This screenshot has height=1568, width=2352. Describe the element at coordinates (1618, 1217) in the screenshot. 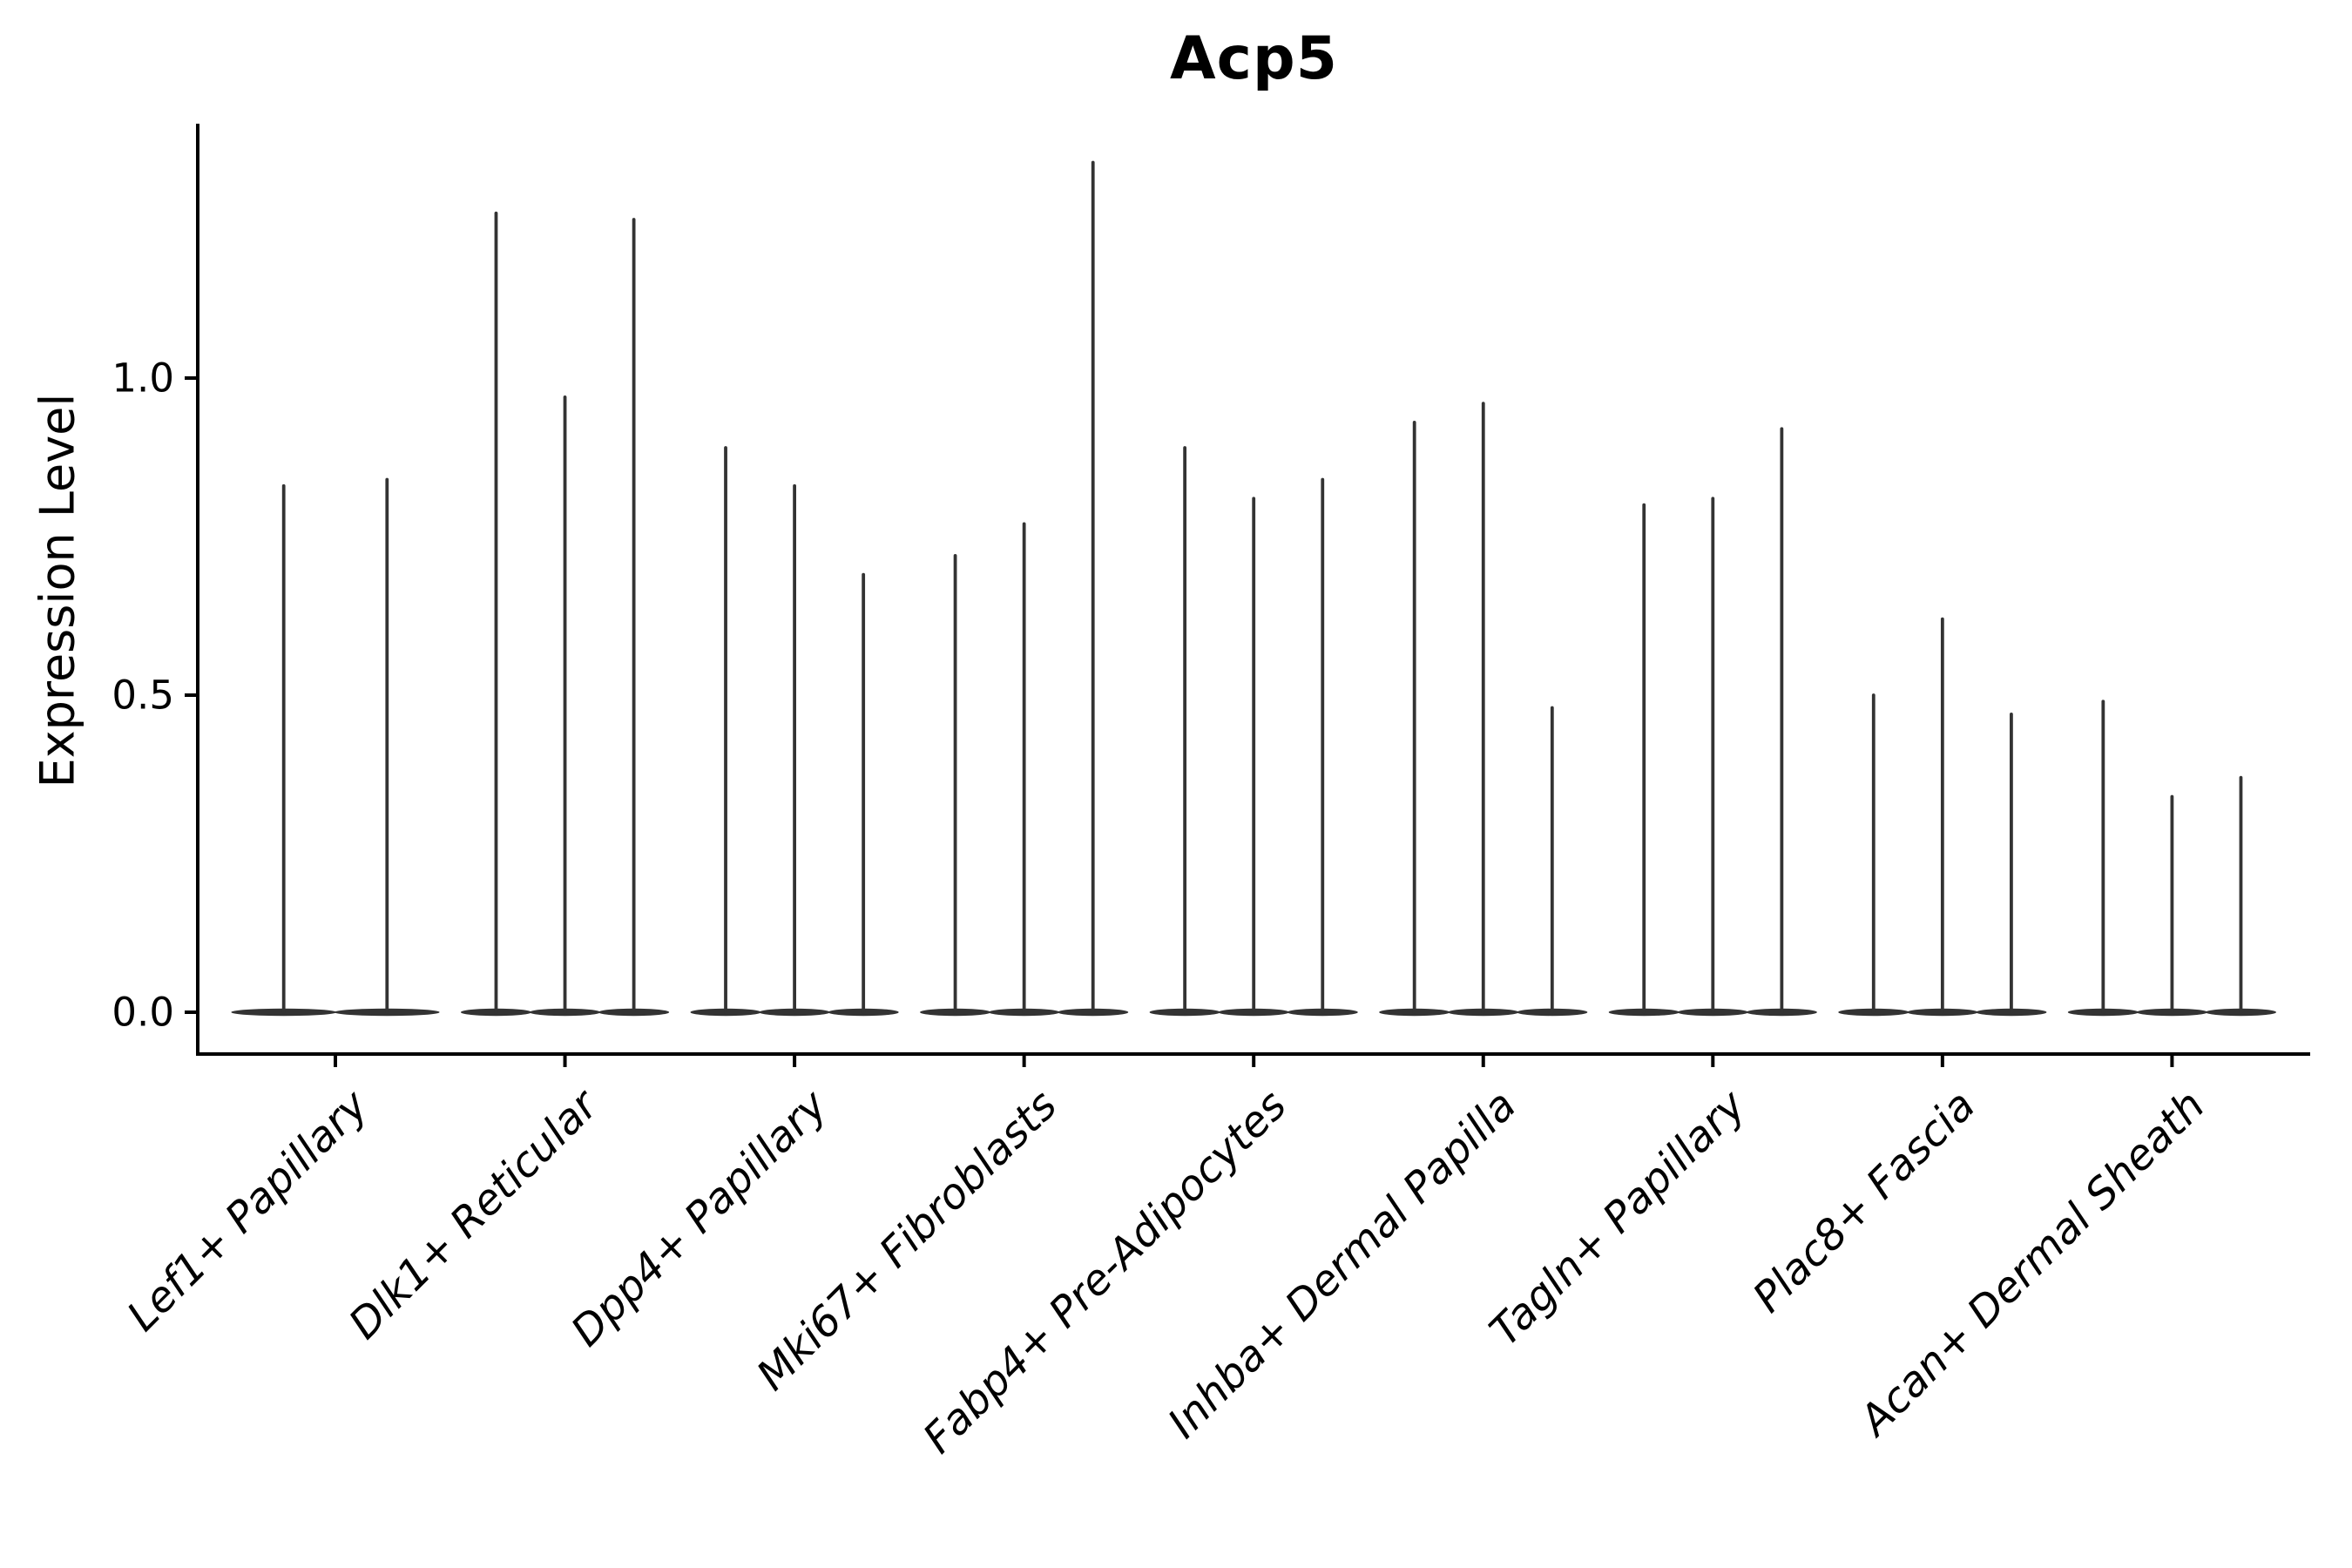

I see `category-label: Tagln+ Papillary` at that location.